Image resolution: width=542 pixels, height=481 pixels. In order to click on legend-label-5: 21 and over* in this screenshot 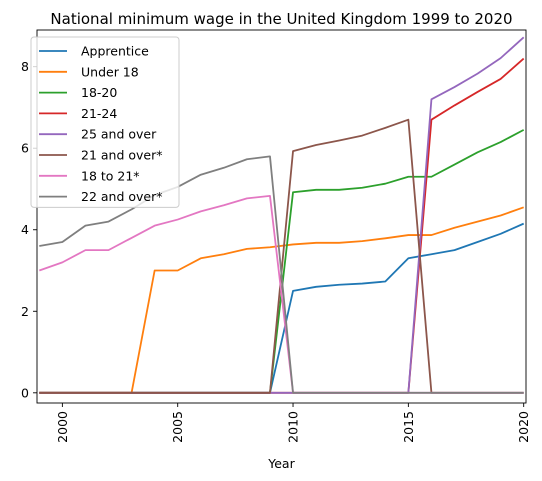, I will do `click(122, 155)`.